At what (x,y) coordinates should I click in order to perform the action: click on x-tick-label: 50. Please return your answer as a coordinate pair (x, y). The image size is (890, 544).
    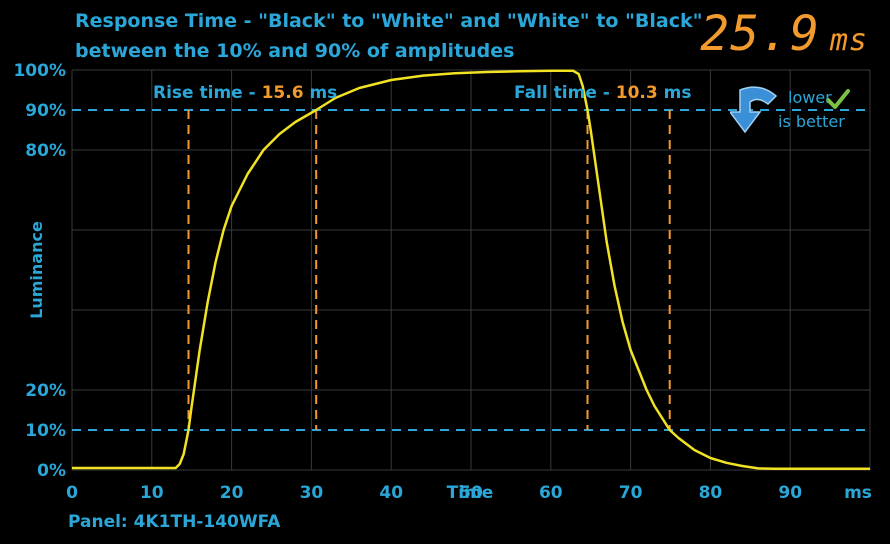
    Looking at the image, I should click on (471, 493).